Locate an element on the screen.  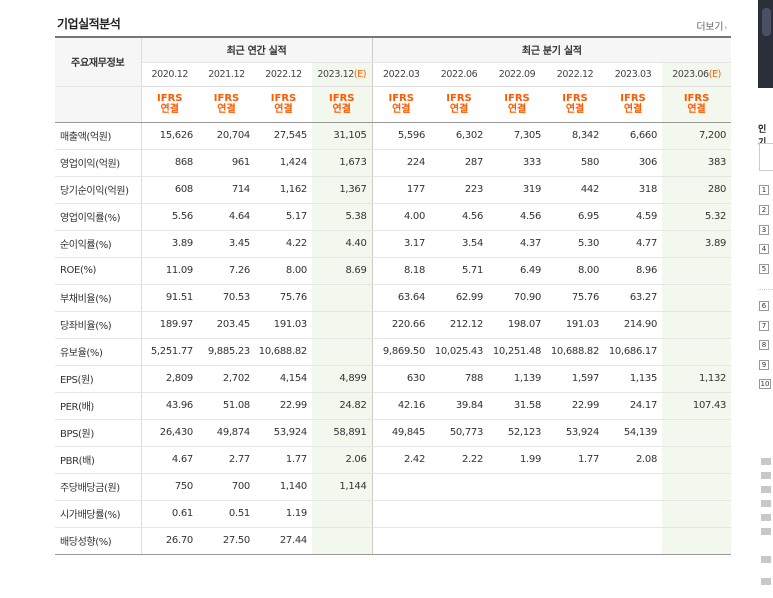
table-cell: 5.30 is located at coordinates (575, 244).